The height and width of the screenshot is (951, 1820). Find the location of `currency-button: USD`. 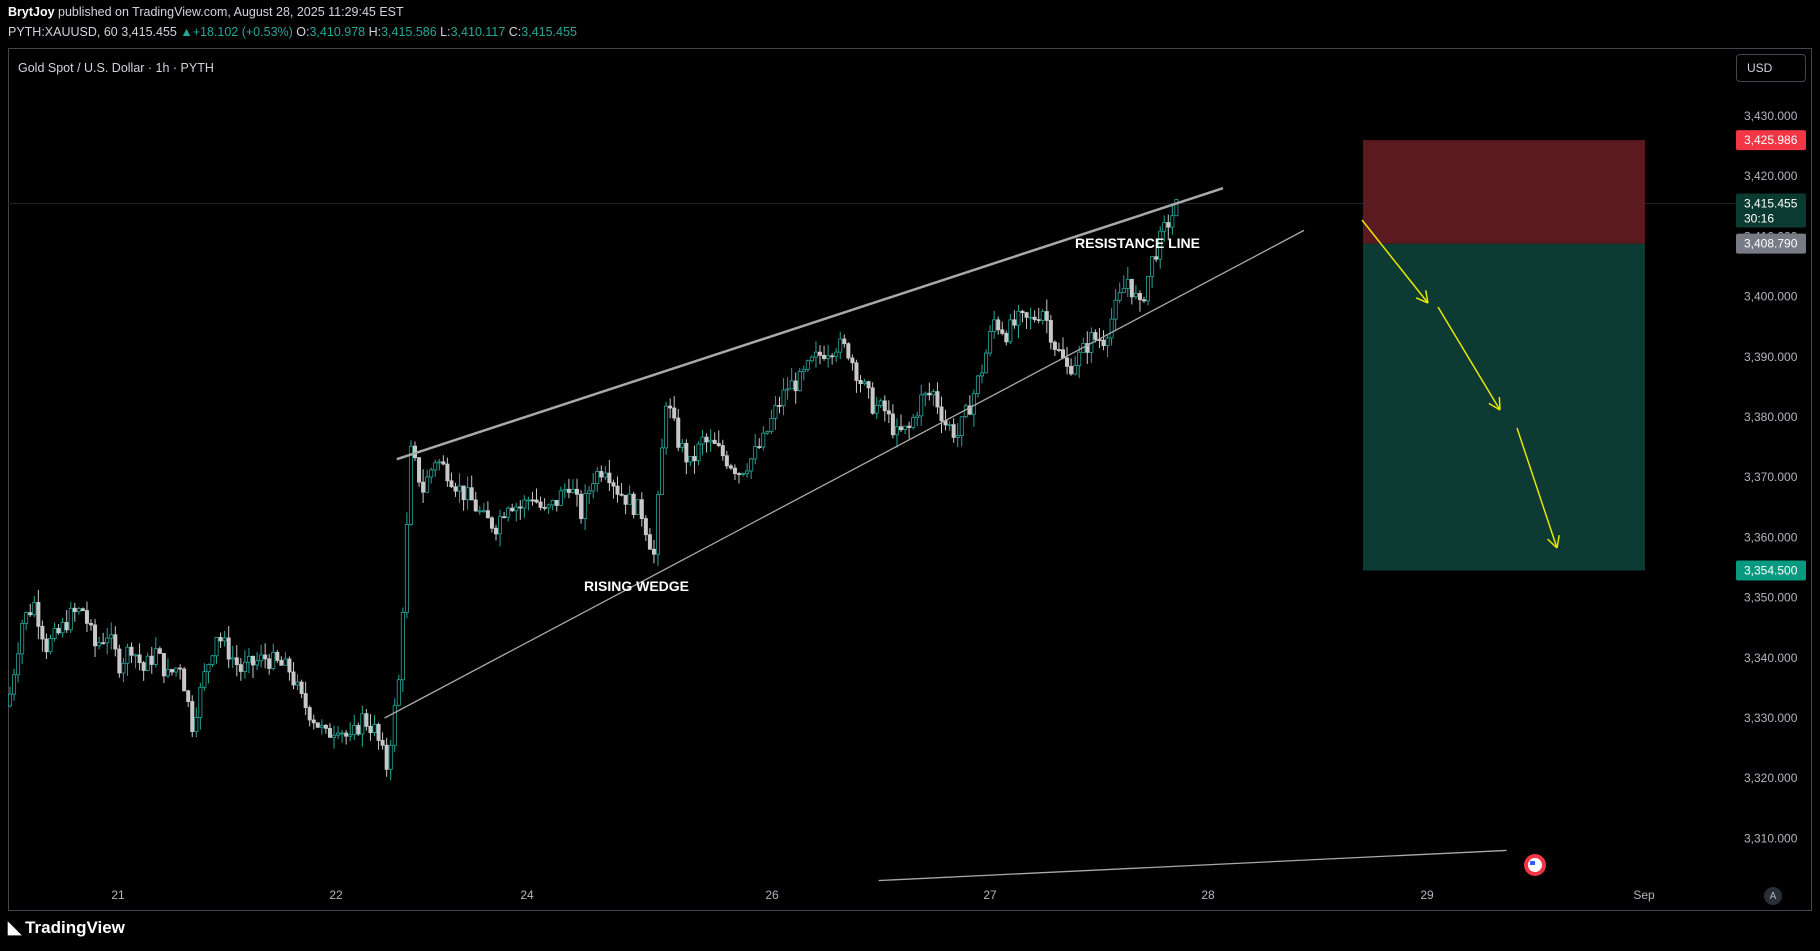

currency-button: USD is located at coordinates (1771, 68).